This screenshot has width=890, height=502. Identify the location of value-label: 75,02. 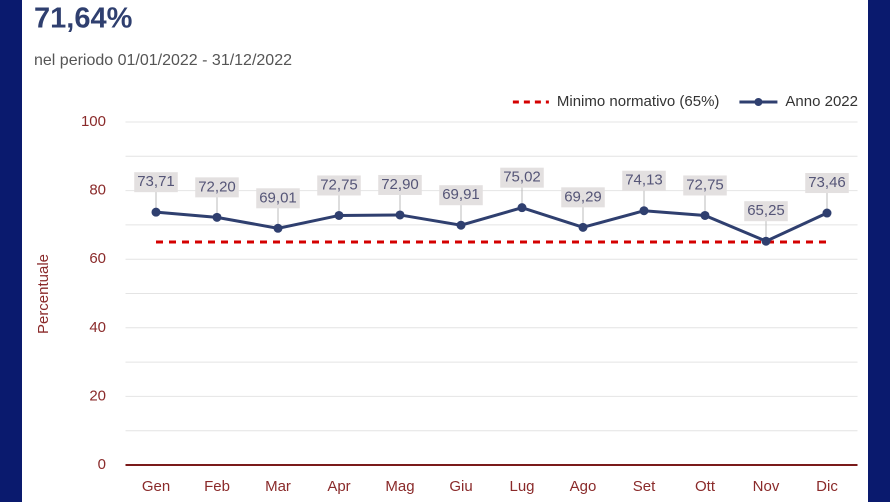
(522, 177).